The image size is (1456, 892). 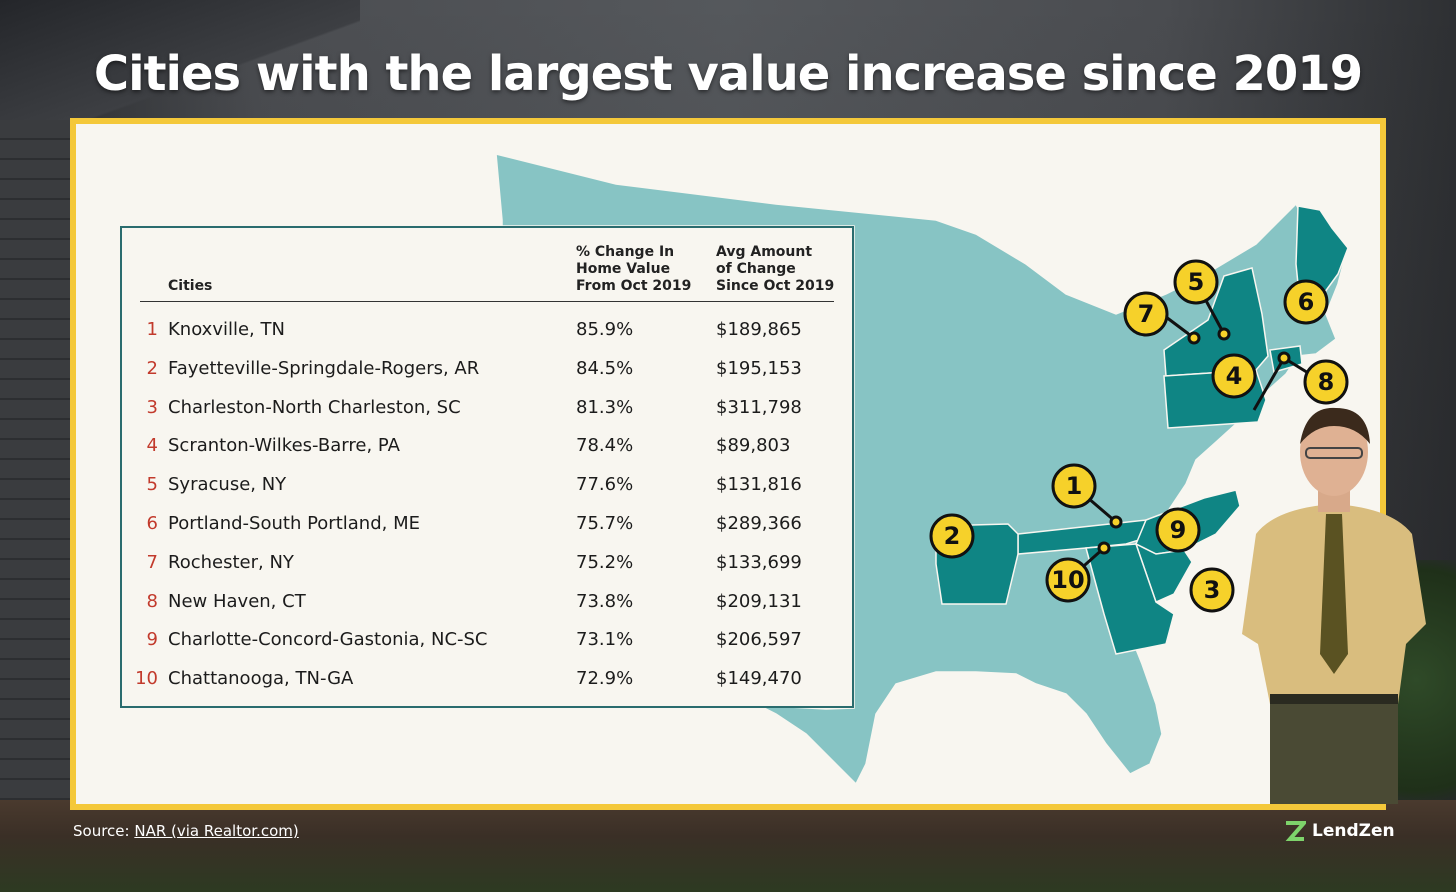 What do you see at coordinates (764, 252) in the screenshot?
I see `header-amt-line1: Avg Amount` at bounding box center [764, 252].